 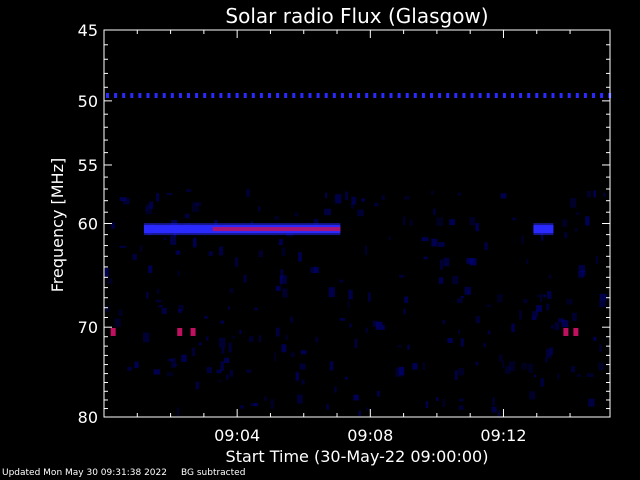 I want to click on y-tick-label: 70, so click(x=88, y=327).